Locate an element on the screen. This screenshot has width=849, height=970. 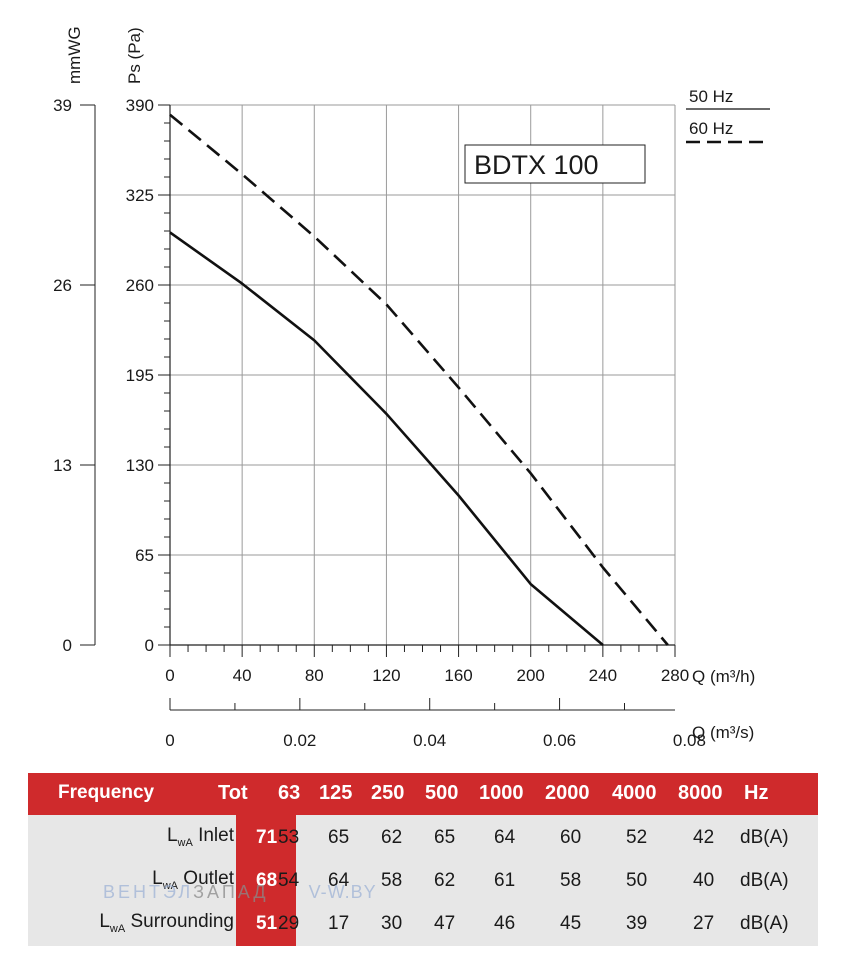
x-main-tick-label: 240 is located at coordinates (603, 675).